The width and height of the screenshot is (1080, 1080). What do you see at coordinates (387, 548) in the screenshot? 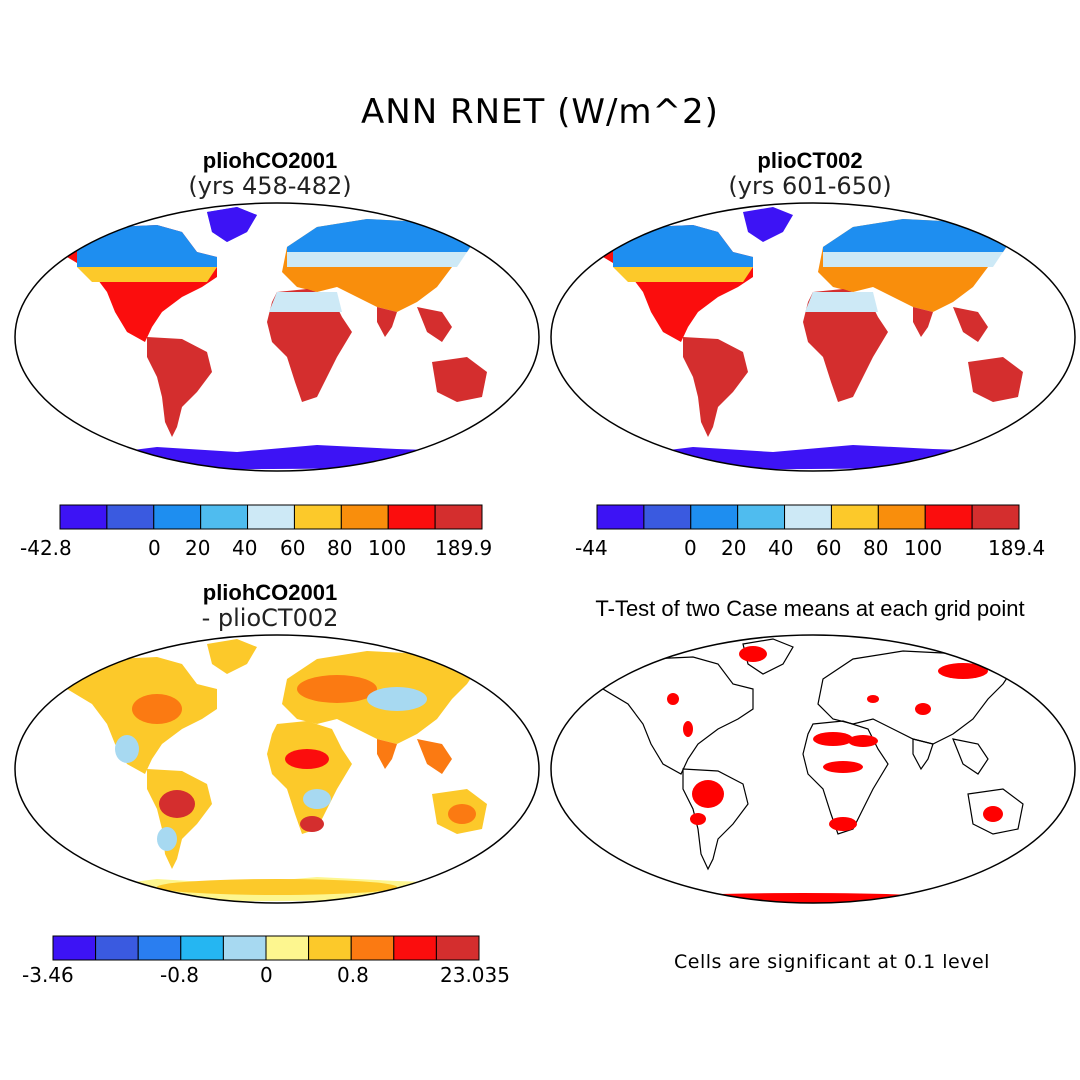
I see `cbar1-tick: 100` at bounding box center [387, 548].